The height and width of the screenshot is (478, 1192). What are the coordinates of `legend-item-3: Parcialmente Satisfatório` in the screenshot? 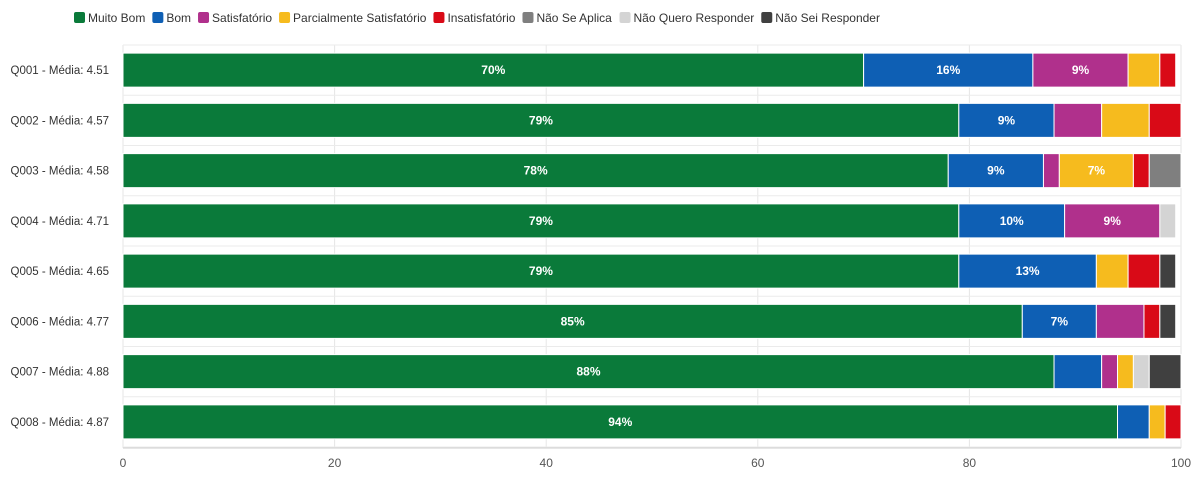 It's located at (360, 18).